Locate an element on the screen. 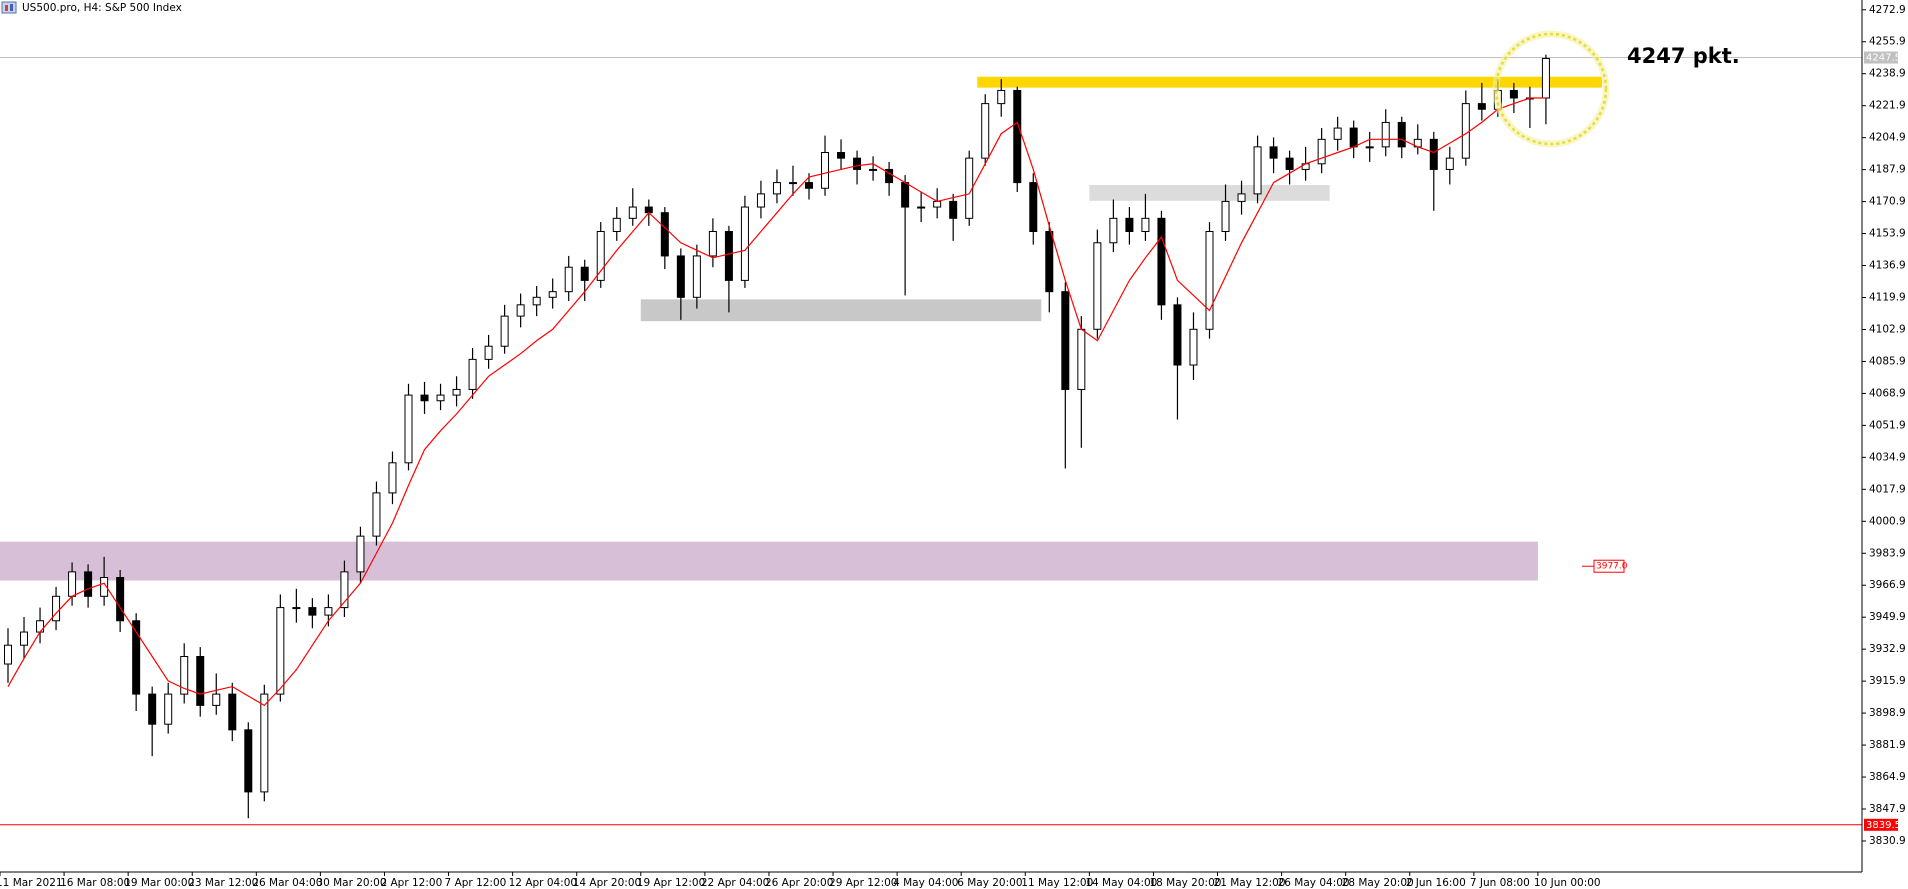  x-tick-label: 14 May 04:00 is located at coordinates (1121, 883).